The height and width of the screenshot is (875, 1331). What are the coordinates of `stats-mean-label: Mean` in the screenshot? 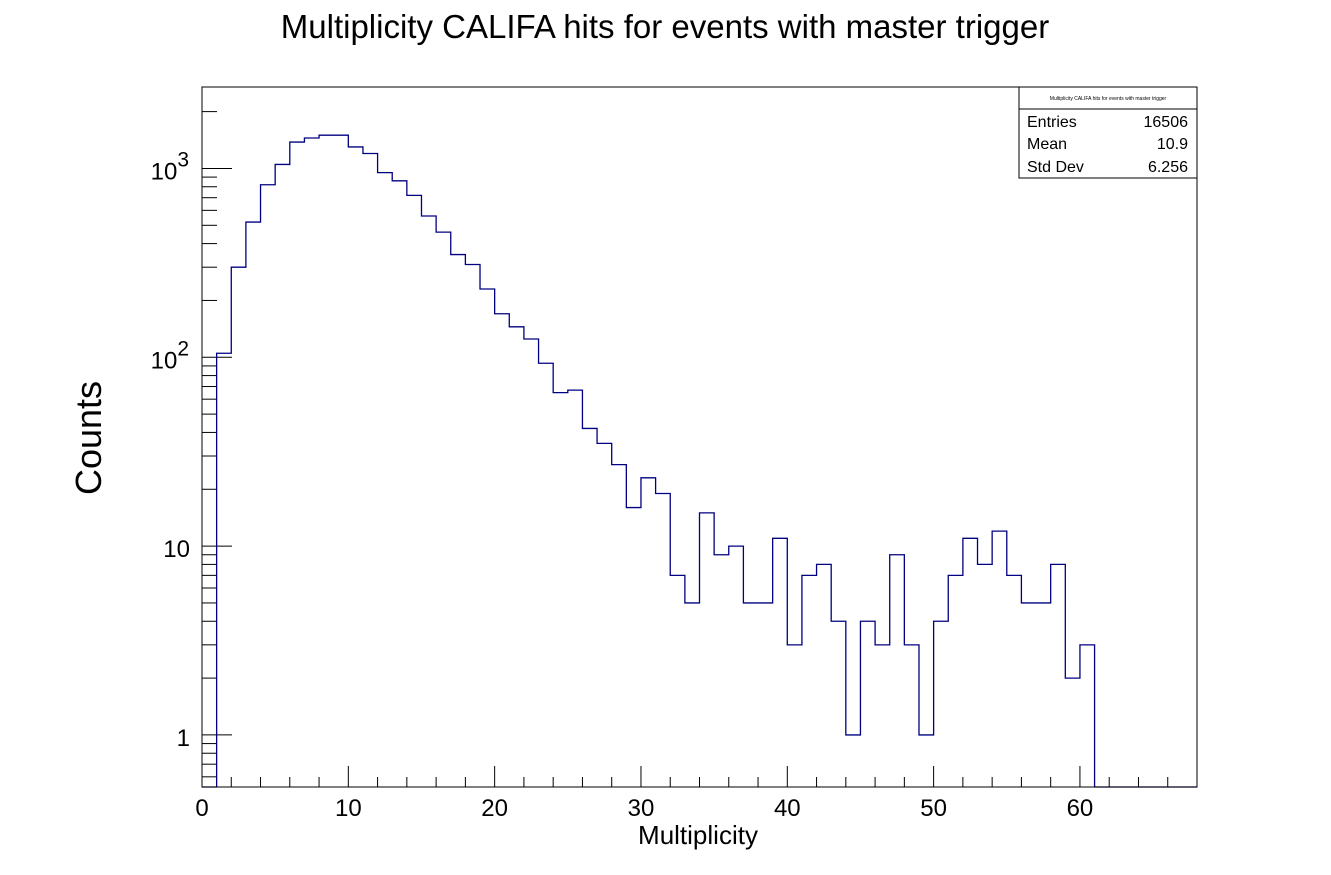 It's located at (1047, 144).